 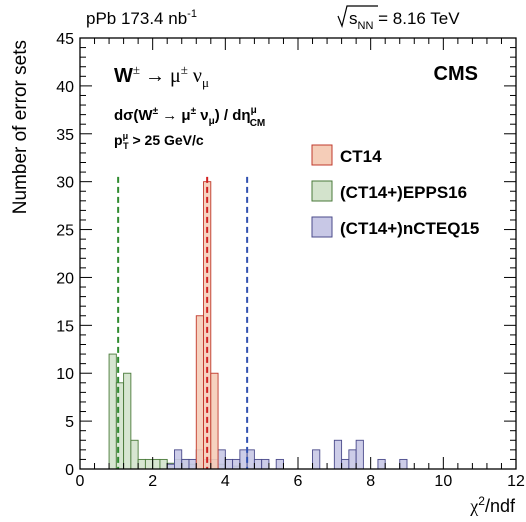 What do you see at coordinates (80, 481) in the screenshot?
I see `x-tick-label: 0` at bounding box center [80, 481].